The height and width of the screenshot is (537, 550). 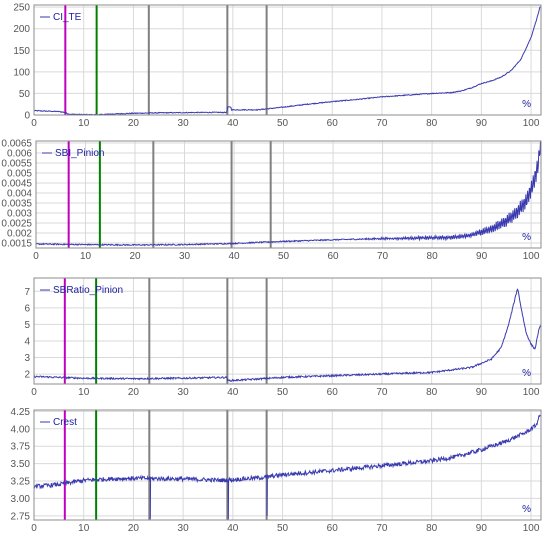 I want to click on y-tick-label: 0.004, so click(x=19, y=194).